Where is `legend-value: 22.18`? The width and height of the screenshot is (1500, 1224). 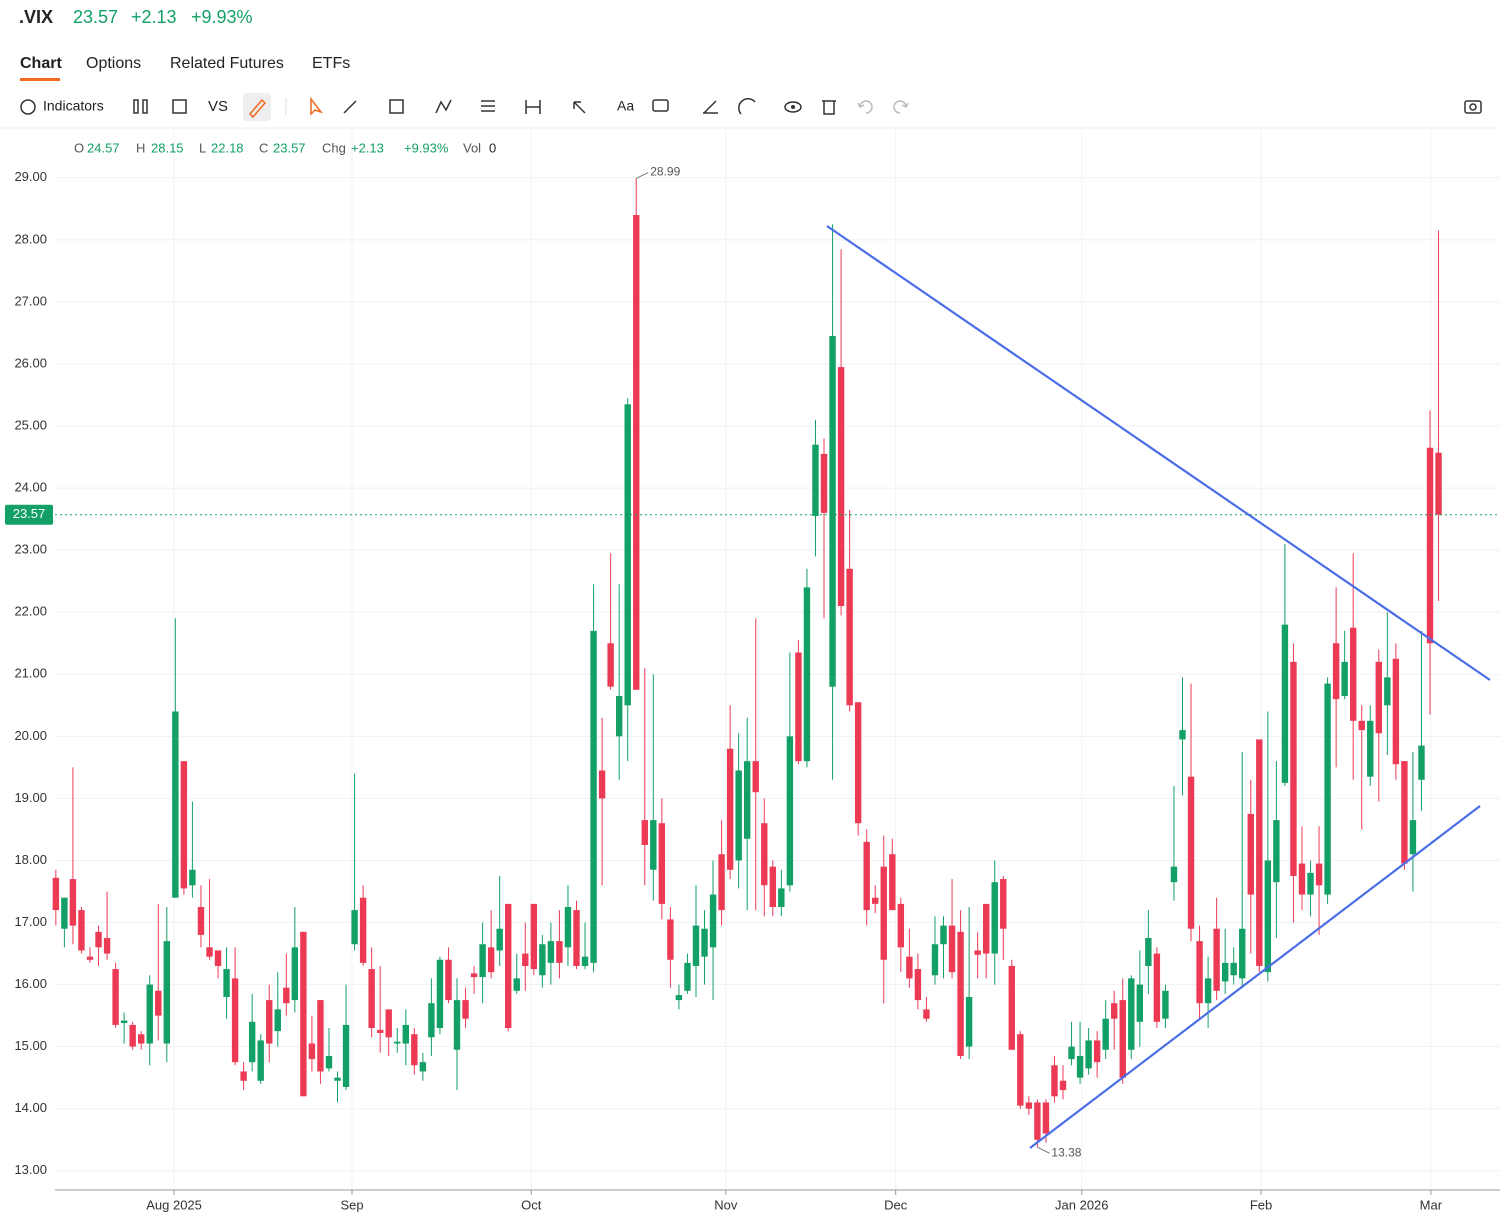
legend-value: 22.18 is located at coordinates (227, 147).